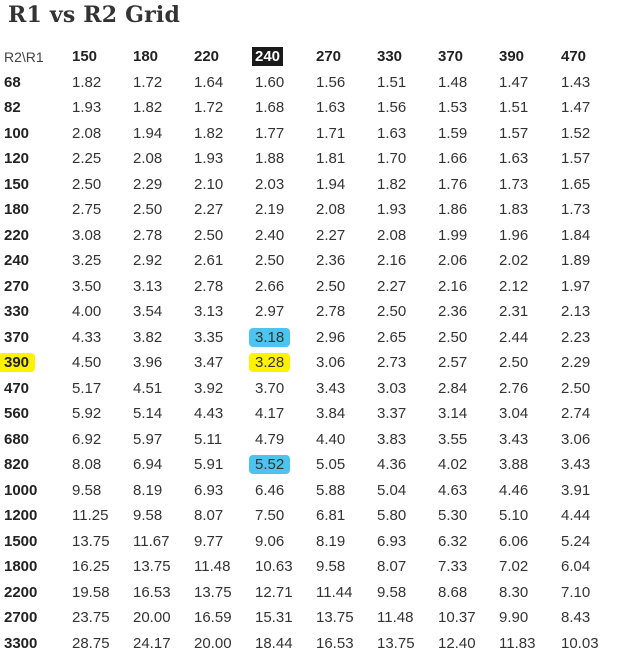  What do you see at coordinates (468, 261) in the screenshot?
I see `grid-cell: 2.06` at bounding box center [468, 261].